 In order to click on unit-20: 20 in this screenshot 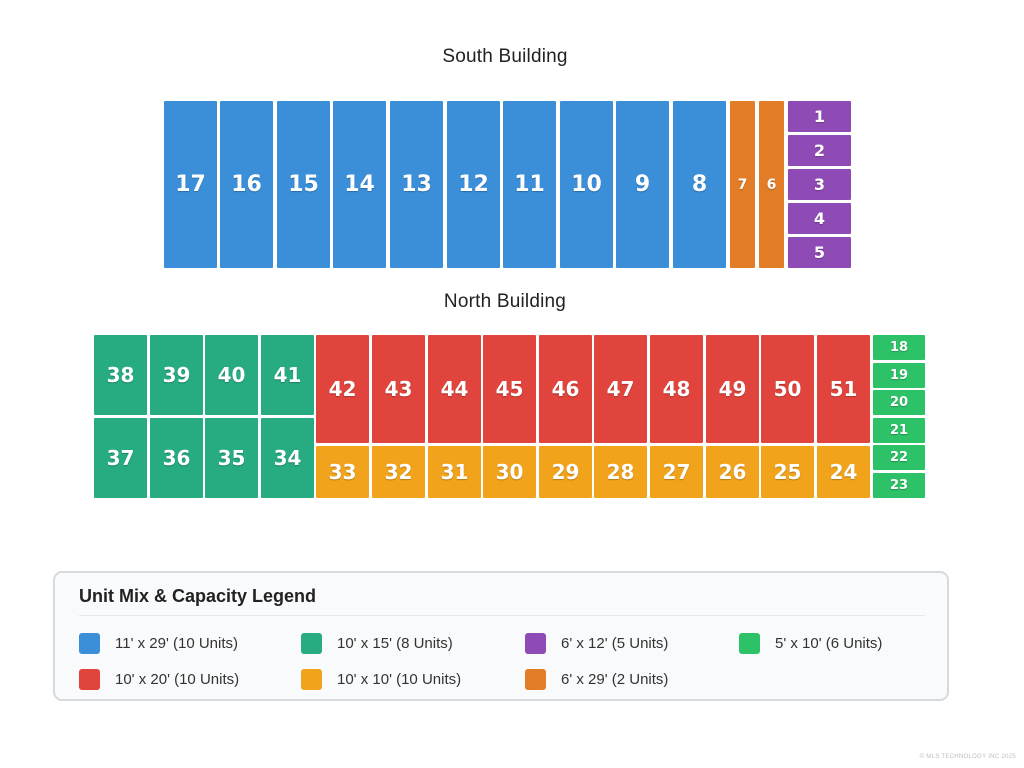, I will do `click(899, 402)`.